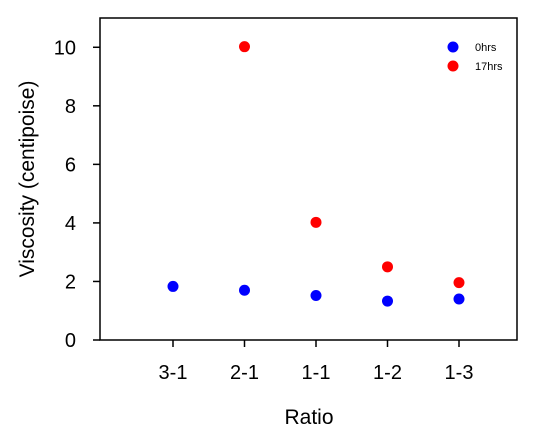 The height and width of the screenshot is (439, 550). I want to click on legend-label: 17hrs, so click(489, 67).